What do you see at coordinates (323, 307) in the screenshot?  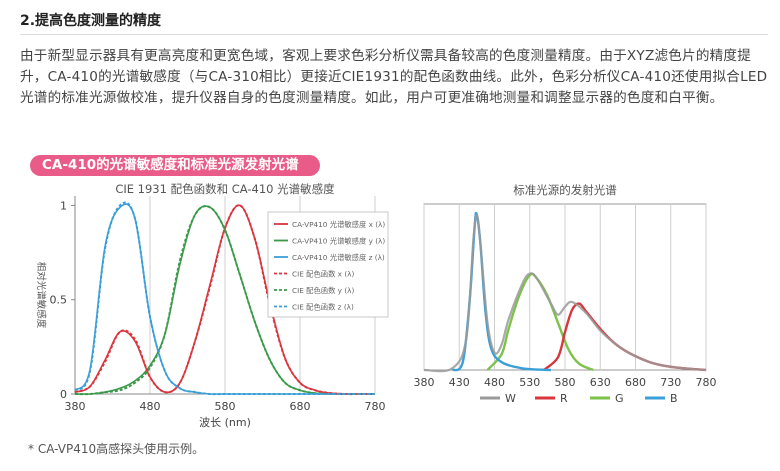 I see `legend-entry: CIE 配色函数 z (λ)` at bounding box center [323, 307].